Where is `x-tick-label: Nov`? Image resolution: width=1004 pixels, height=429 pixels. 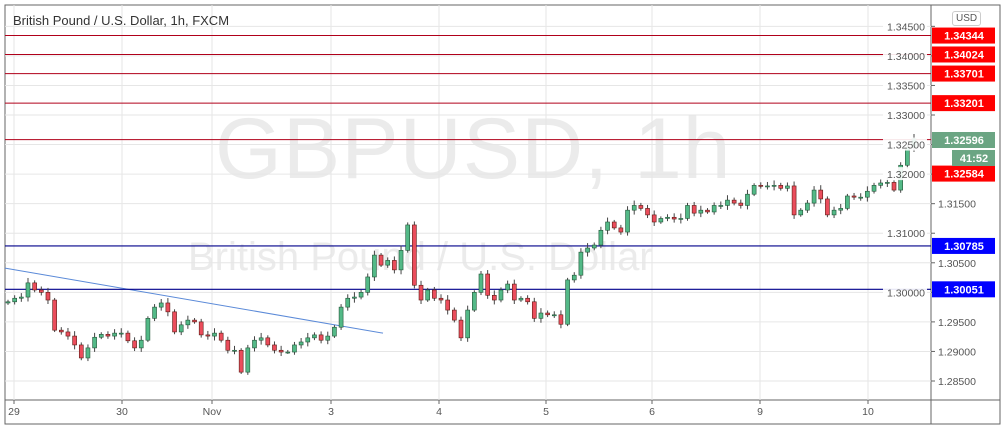
x-tick-label: Nov is located at coordinates (212, 412).